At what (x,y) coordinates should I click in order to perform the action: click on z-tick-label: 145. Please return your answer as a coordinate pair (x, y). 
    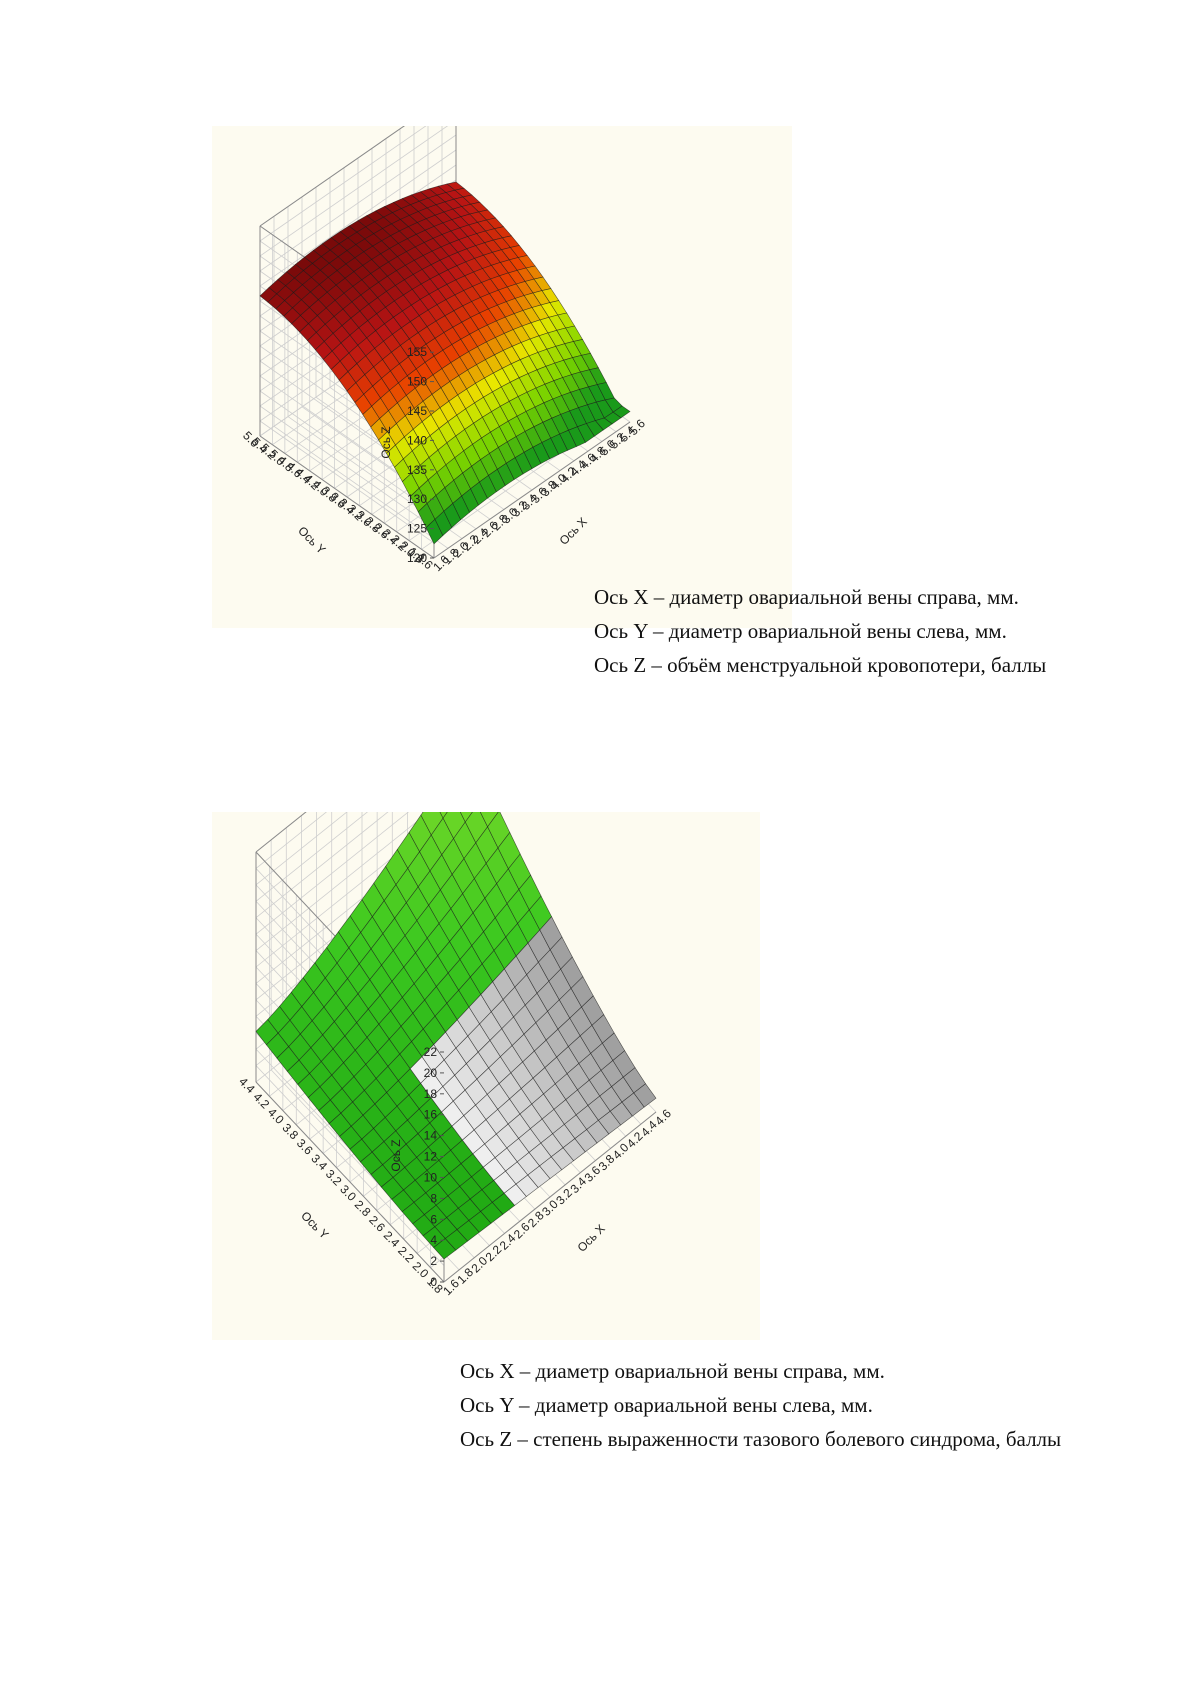
    Looking at the image, I should click on (417, 411).